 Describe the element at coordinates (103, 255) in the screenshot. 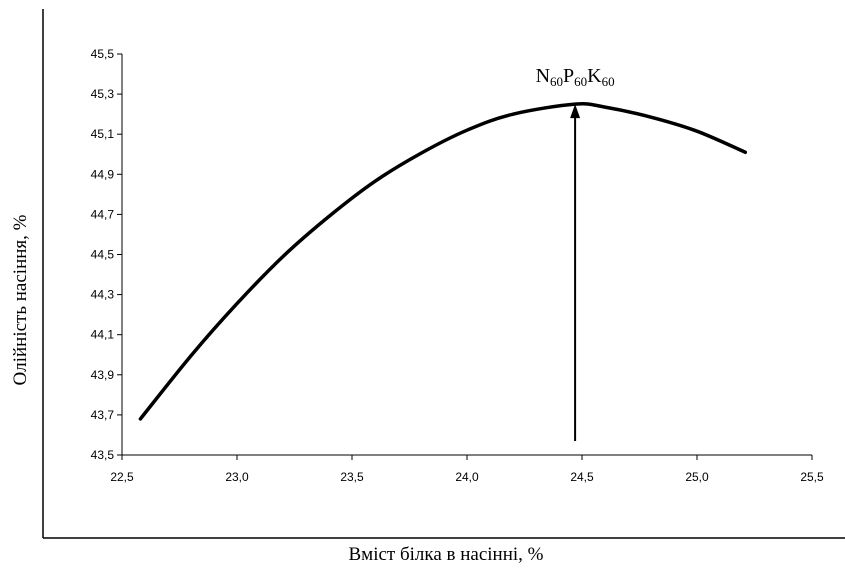

I see `y-tick-label: 44,5` at that location.